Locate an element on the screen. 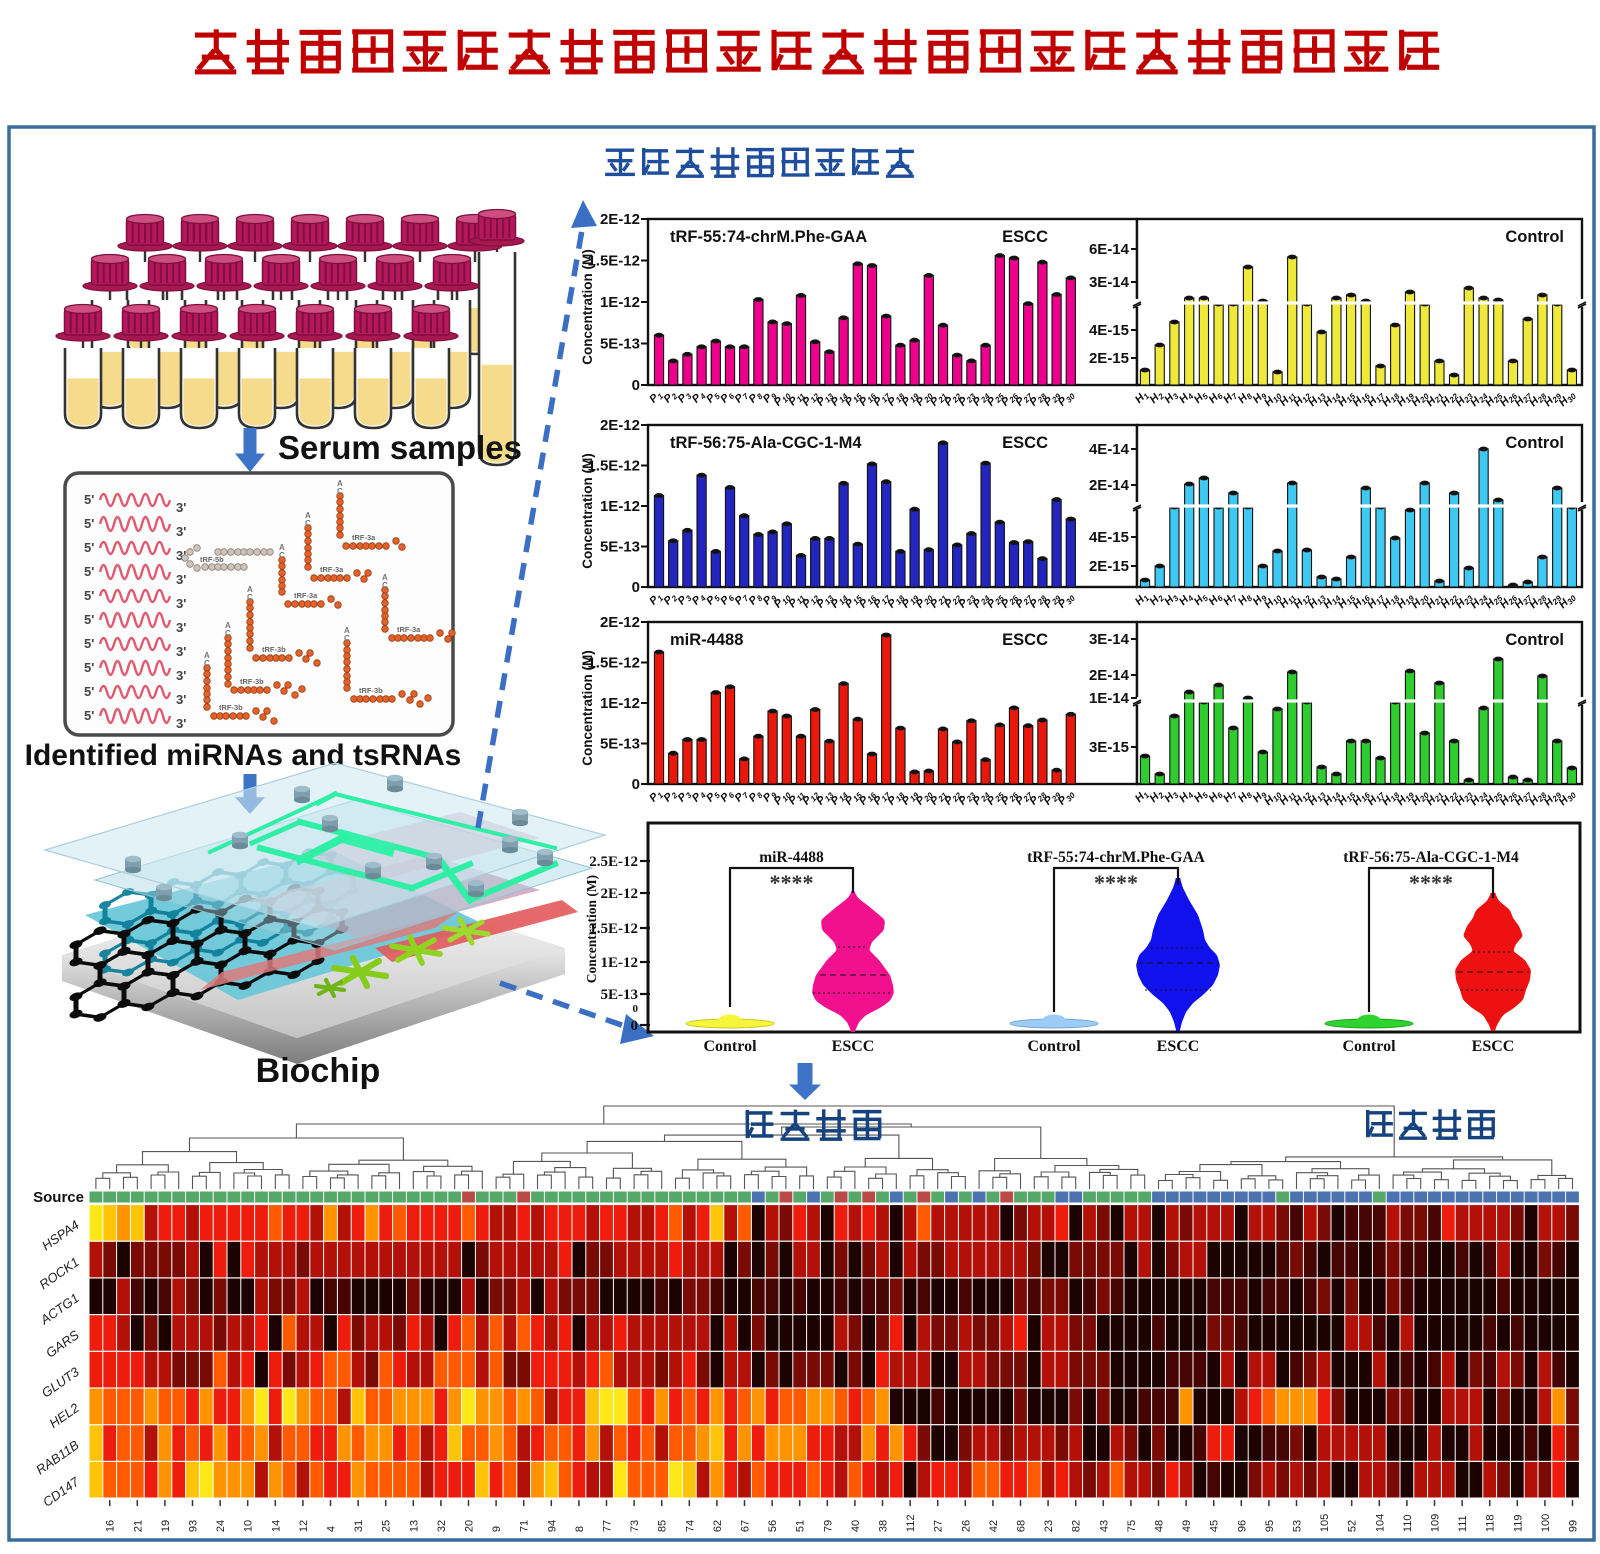 This screenshot has width=1600, height=1554. svg-text: 95 is located at coordinates (1270, 1526).